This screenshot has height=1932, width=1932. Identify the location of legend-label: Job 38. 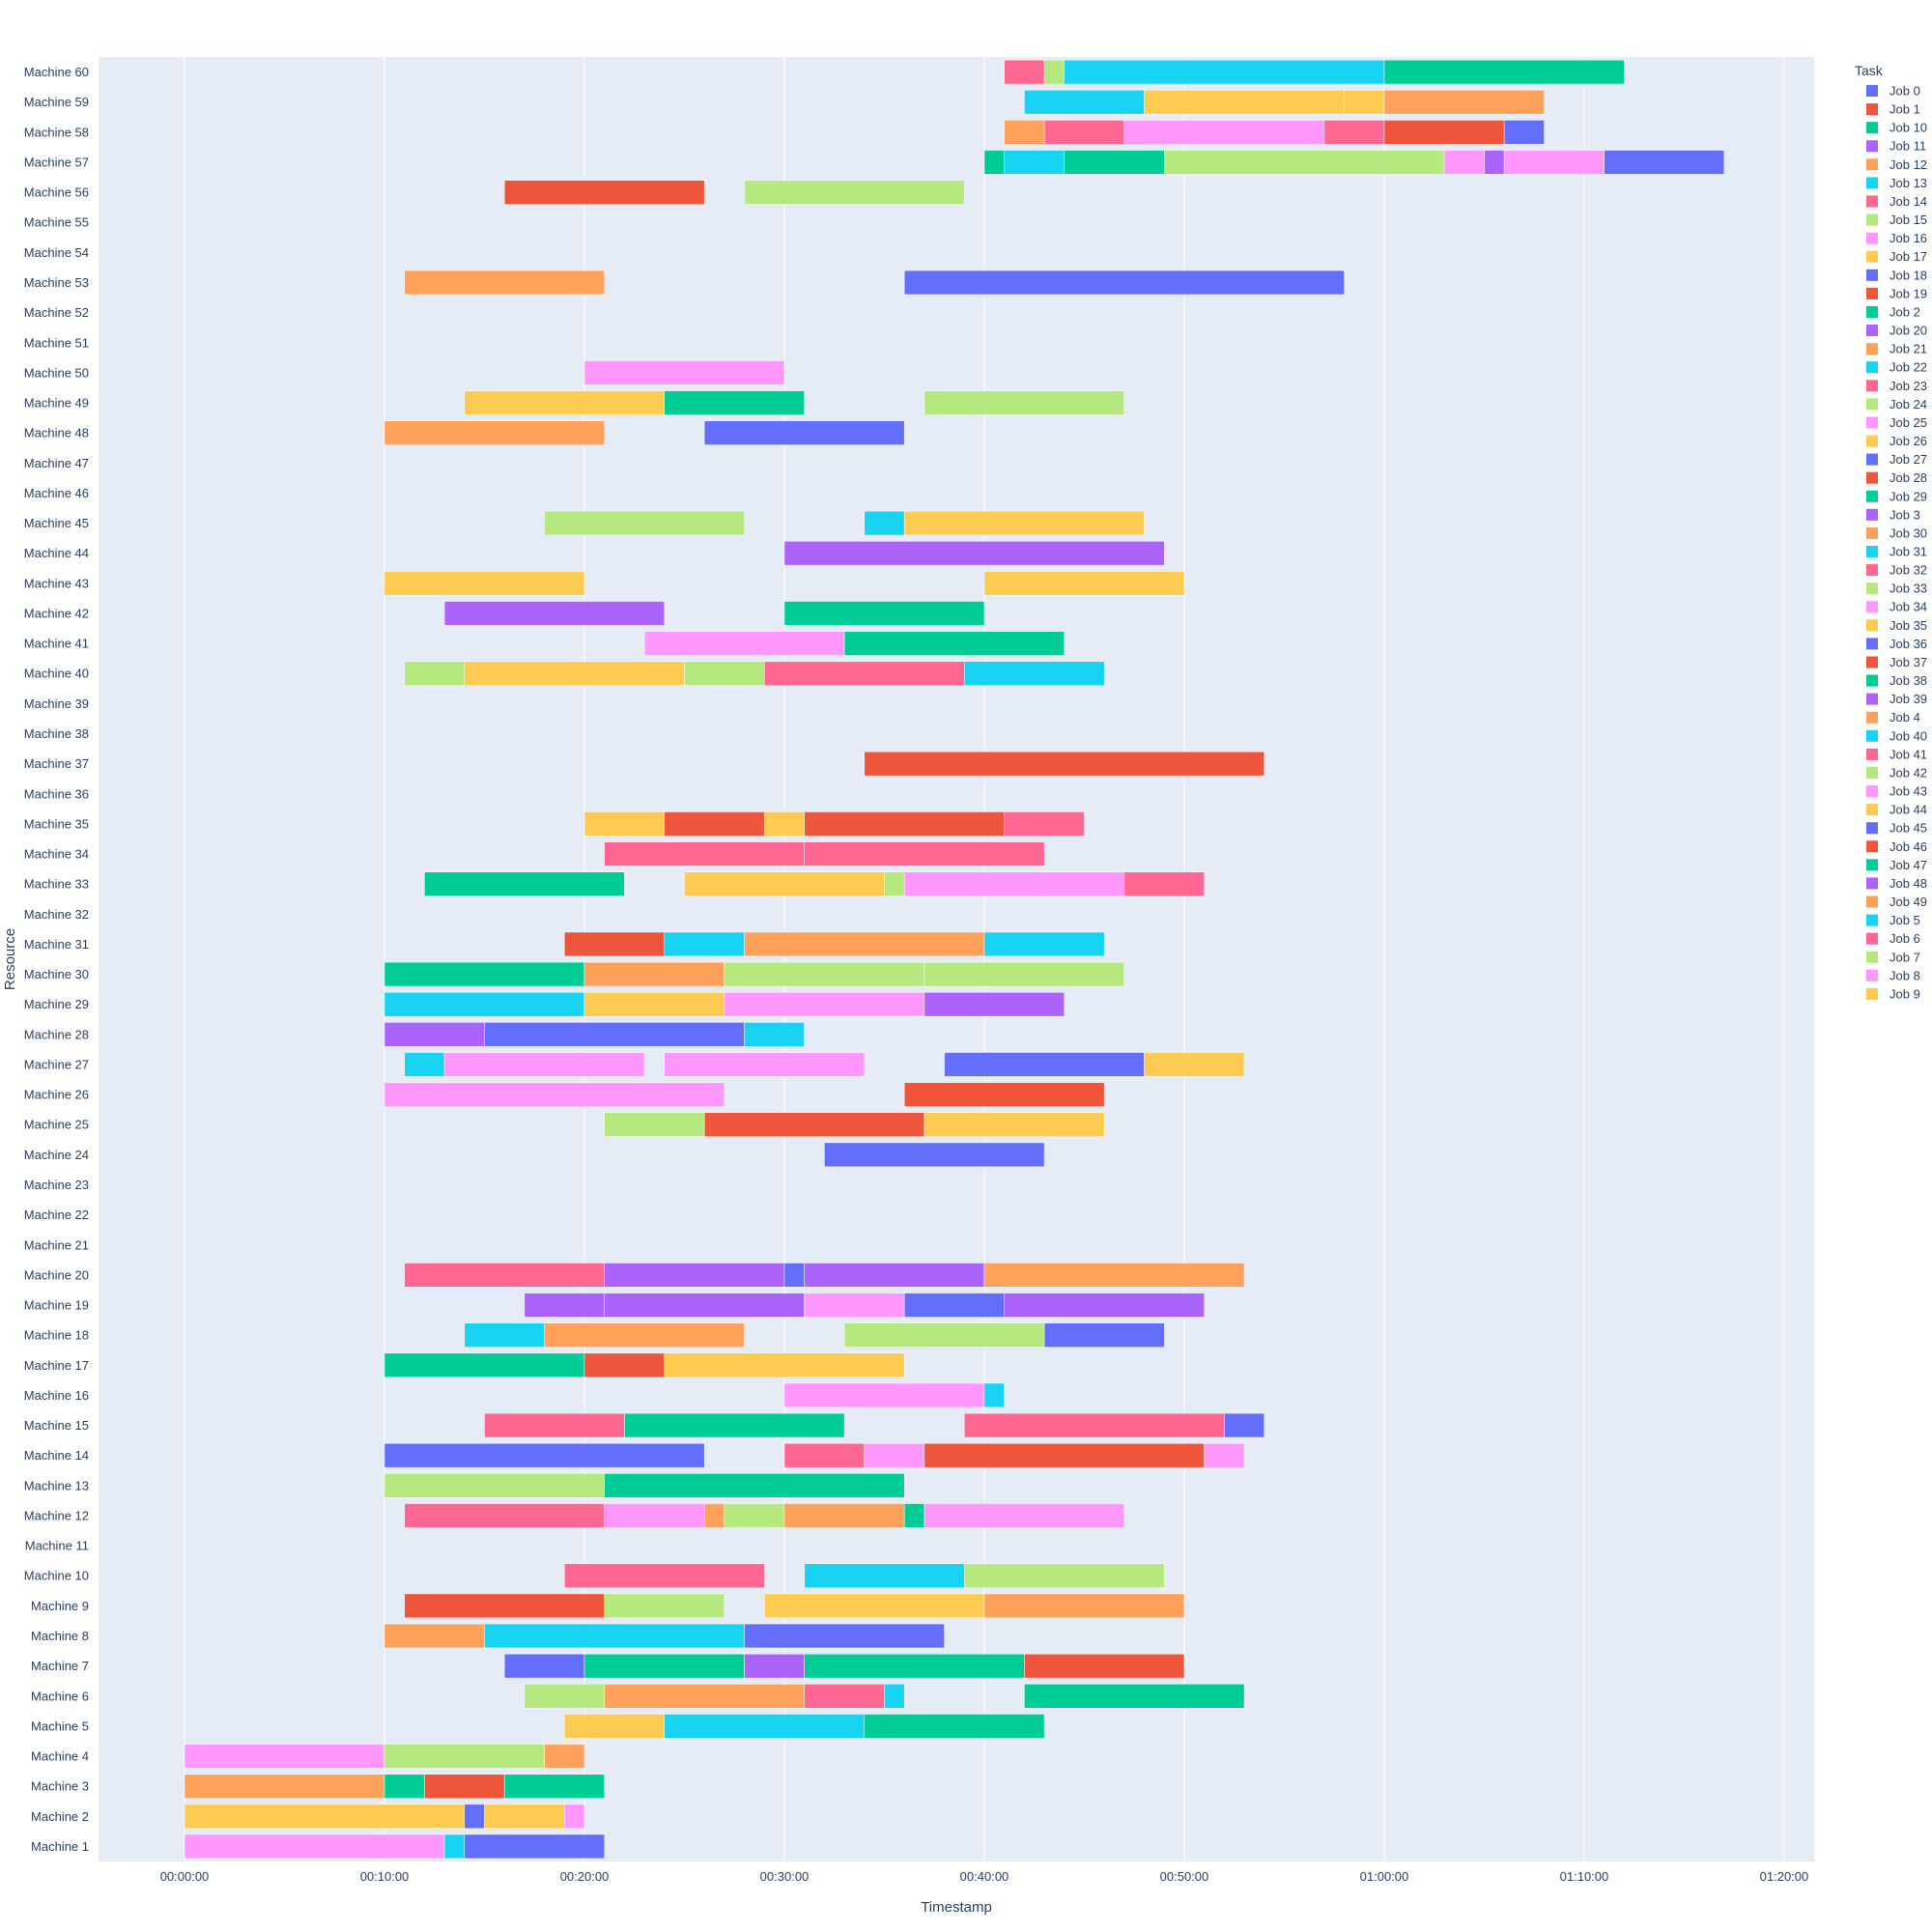
(1908, 680).